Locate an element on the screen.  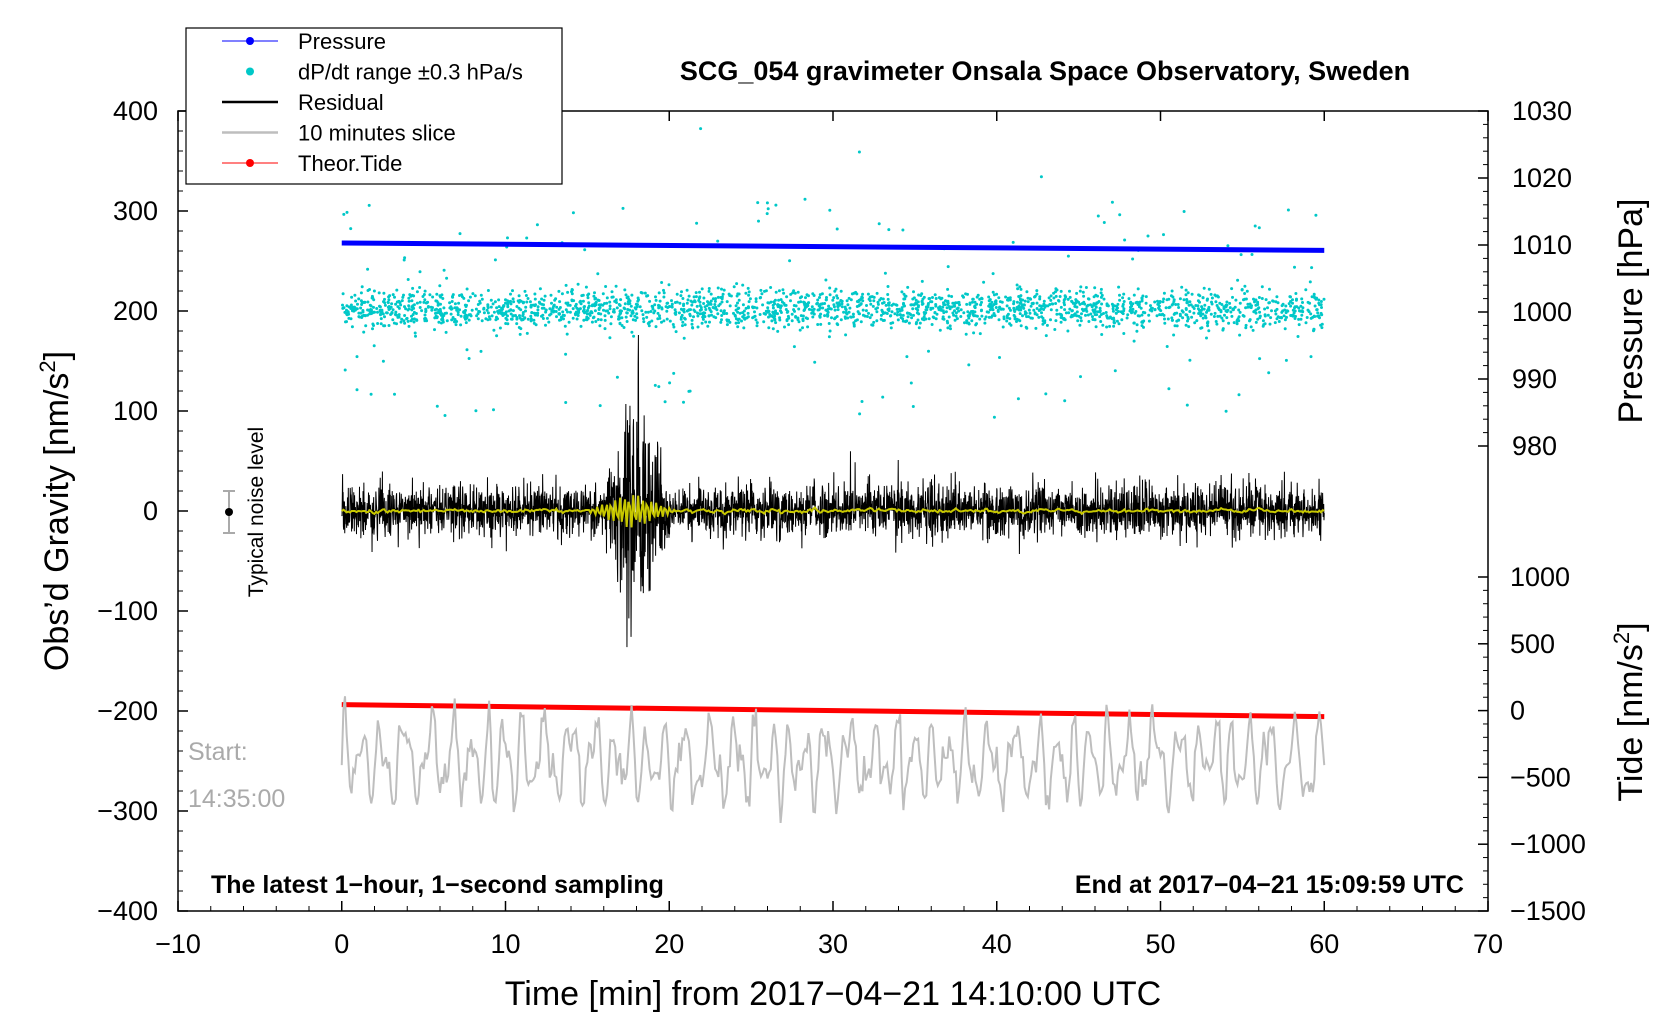
x-tick-label: 70 is located at coordinates (1488, 944).